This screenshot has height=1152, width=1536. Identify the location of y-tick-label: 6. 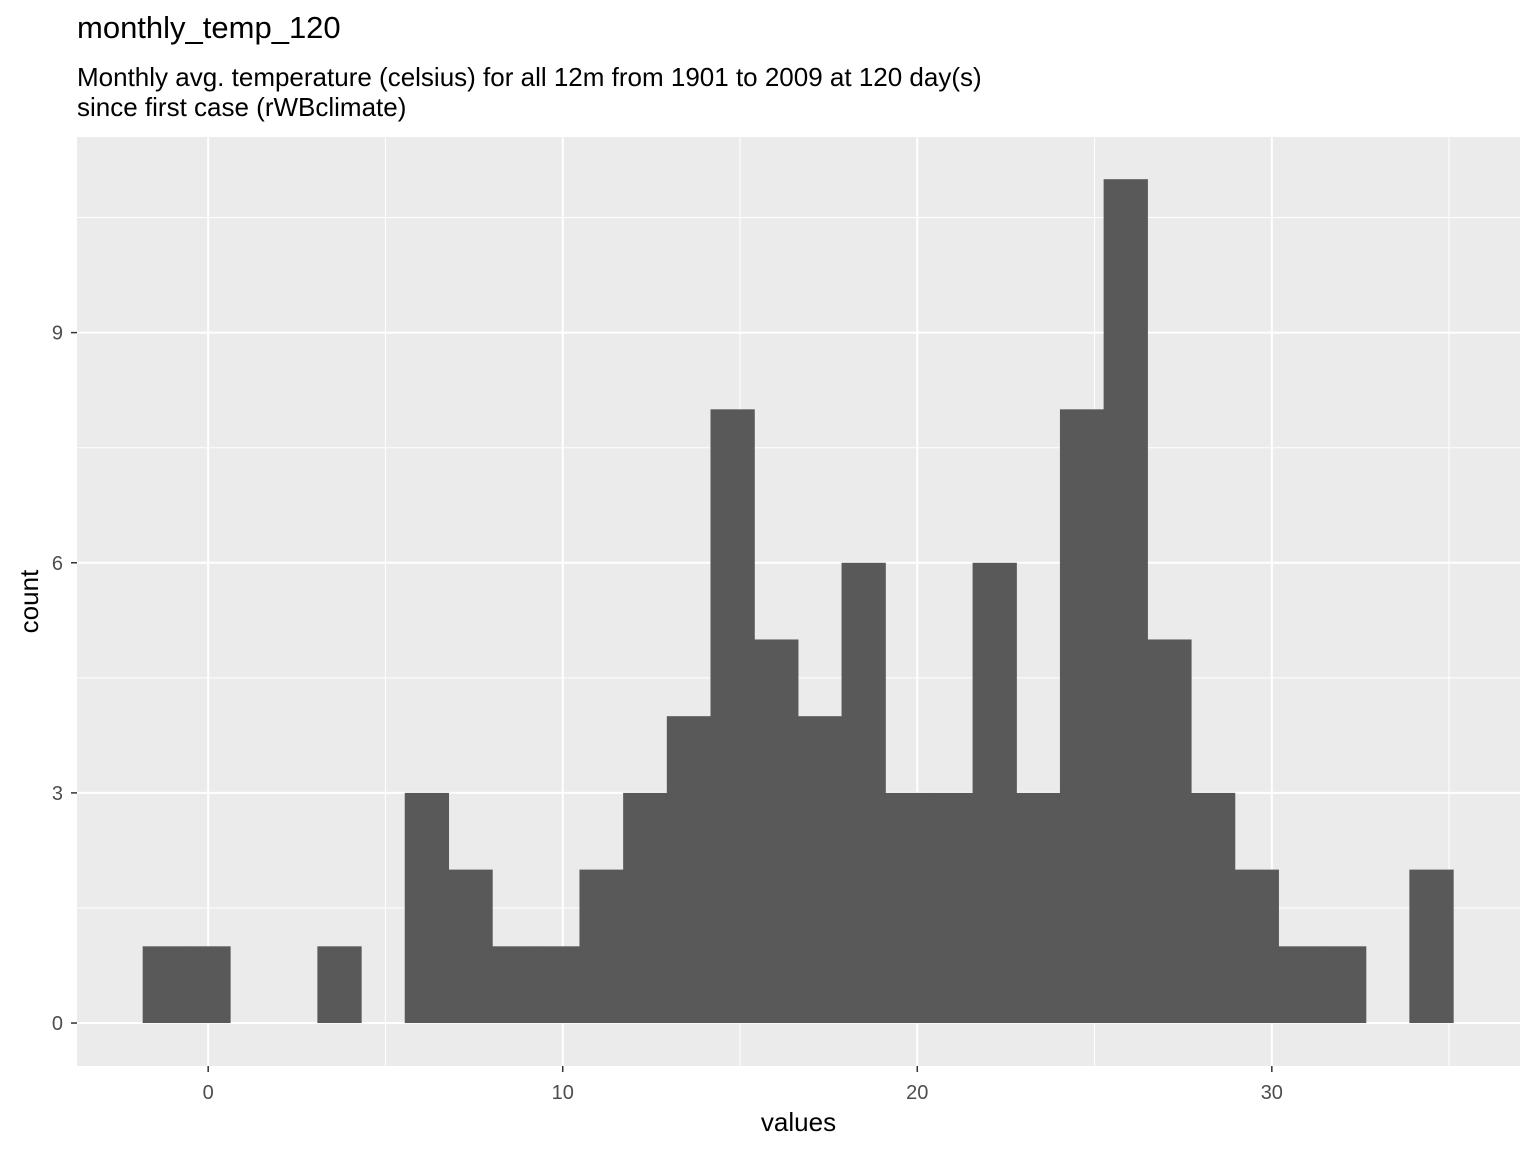
(57, 564).